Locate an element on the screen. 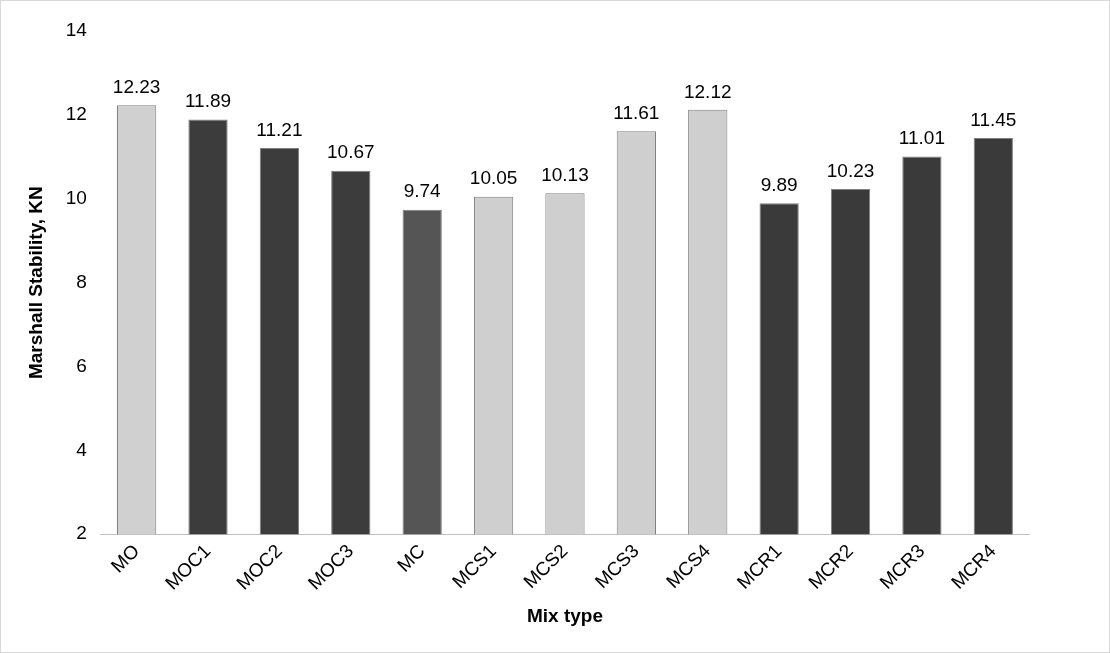 The image size is (1110, 653). data-label: 11.89 is located at coordinates (208, 101).